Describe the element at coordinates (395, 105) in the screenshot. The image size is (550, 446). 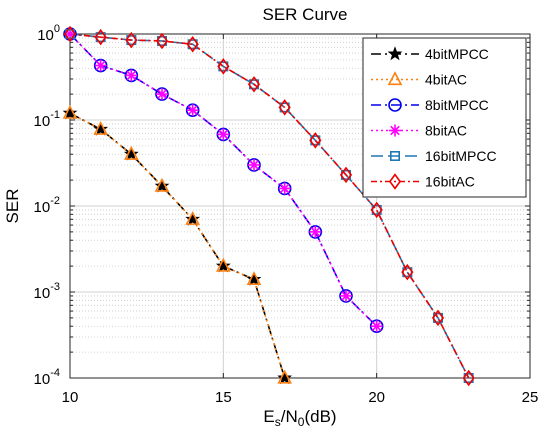
I see `legend-marker-circle-icon` at that location.